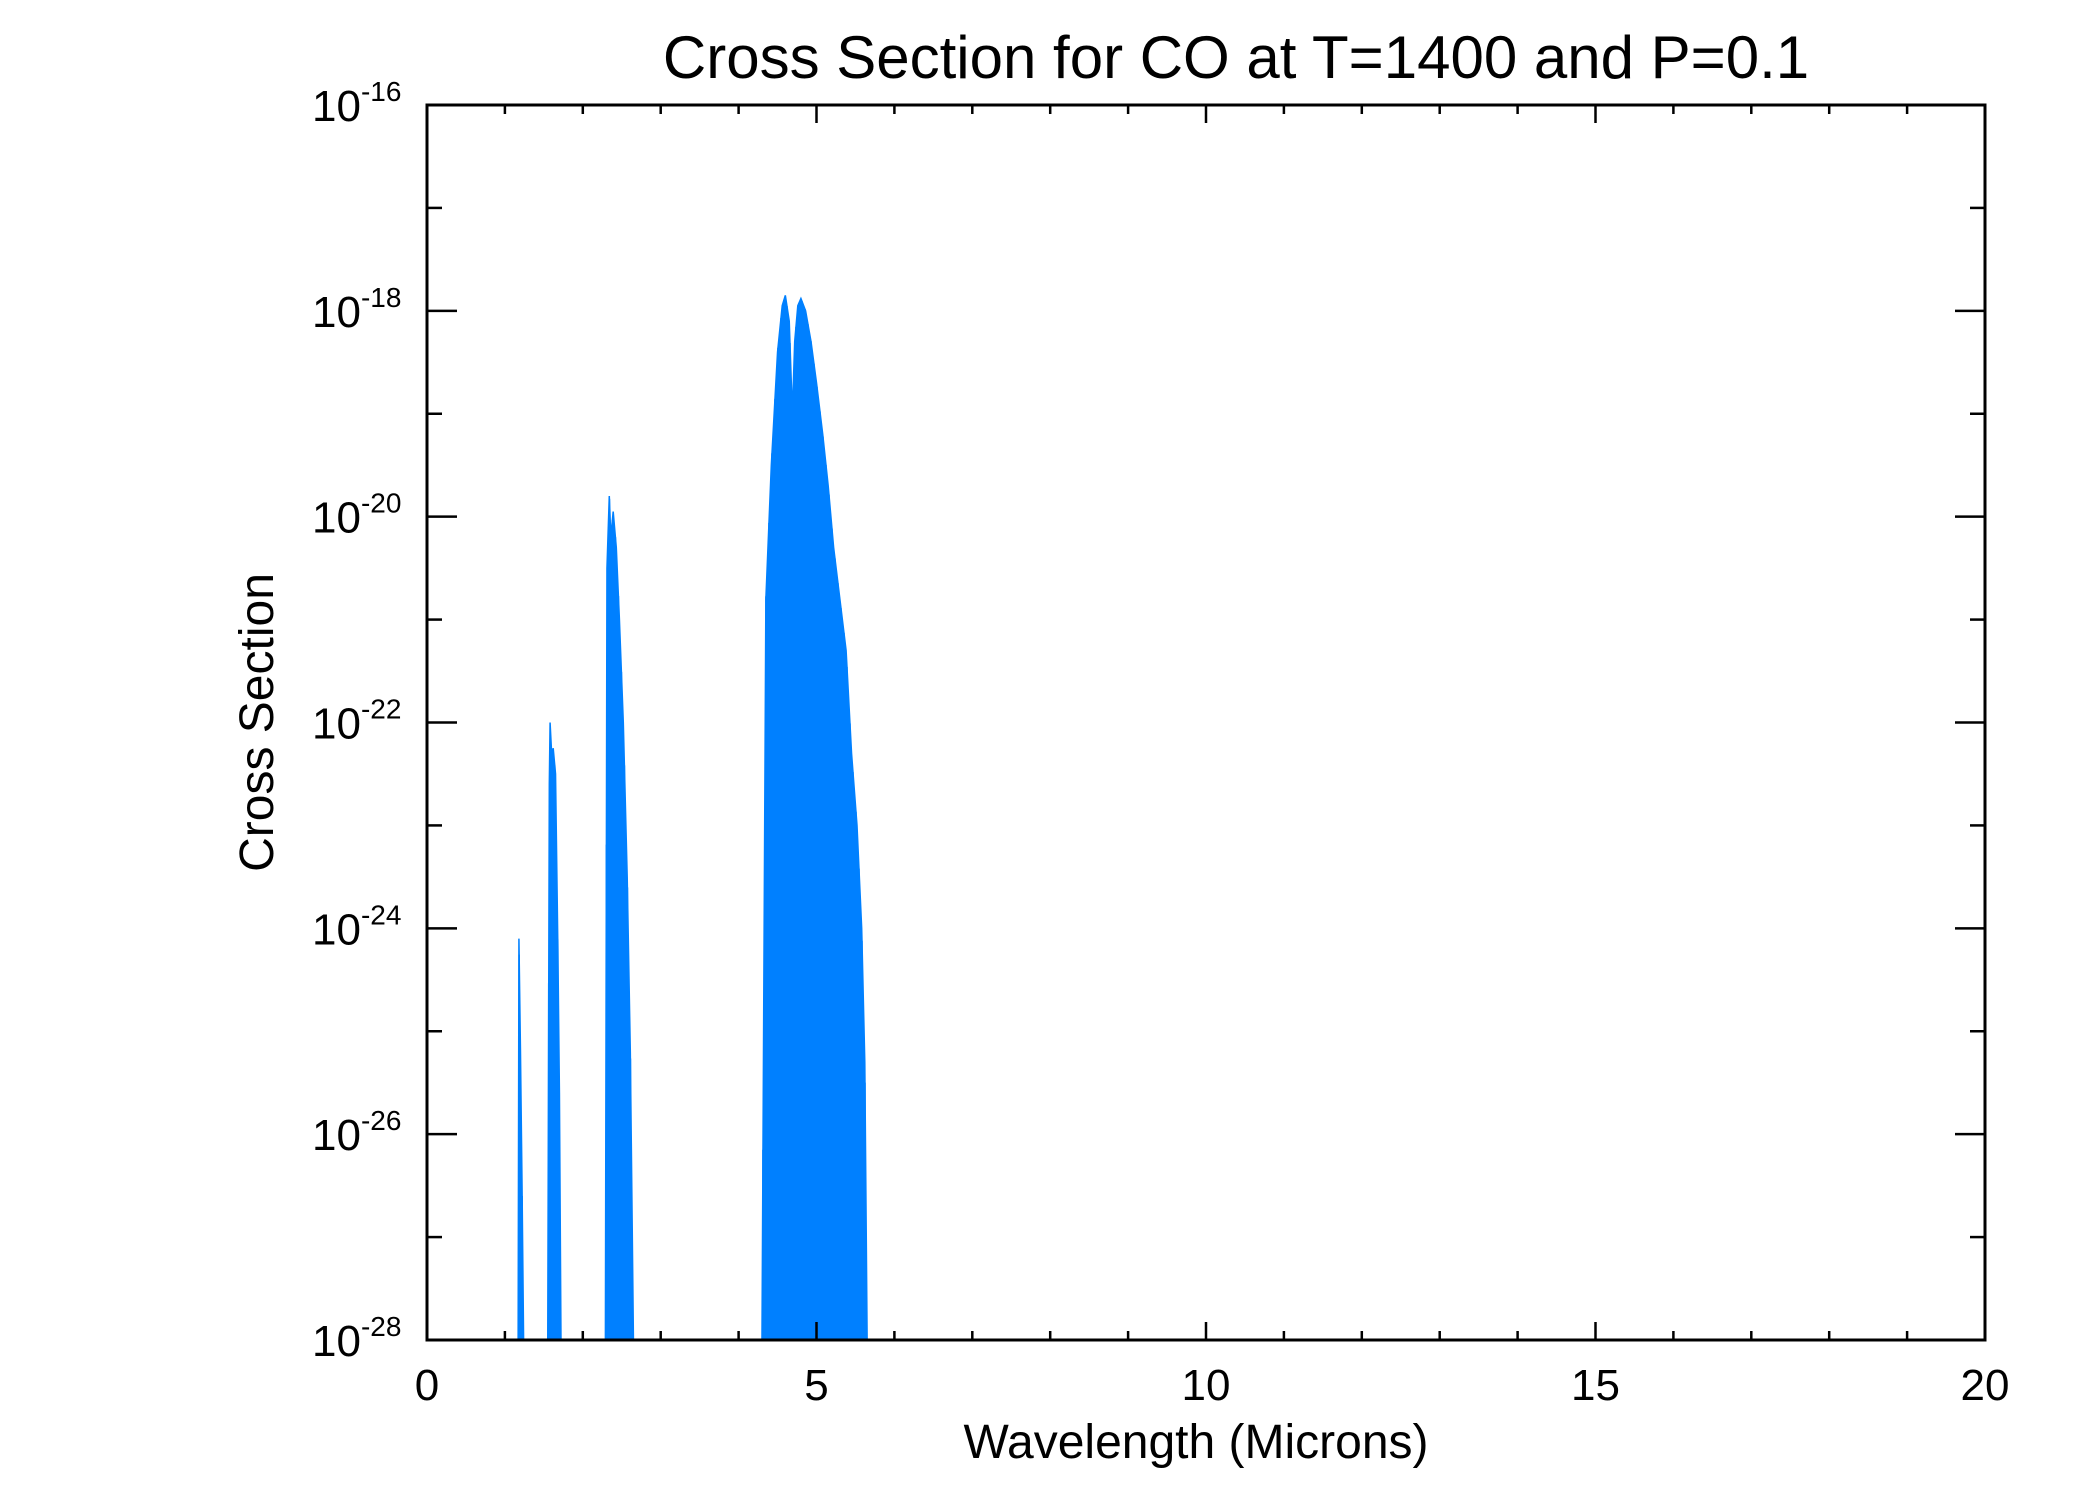  Describe the element at coordinates (1195, 1442) in the screenshot. I see `x-axis-label: Wavelength (Microns)` at that location.